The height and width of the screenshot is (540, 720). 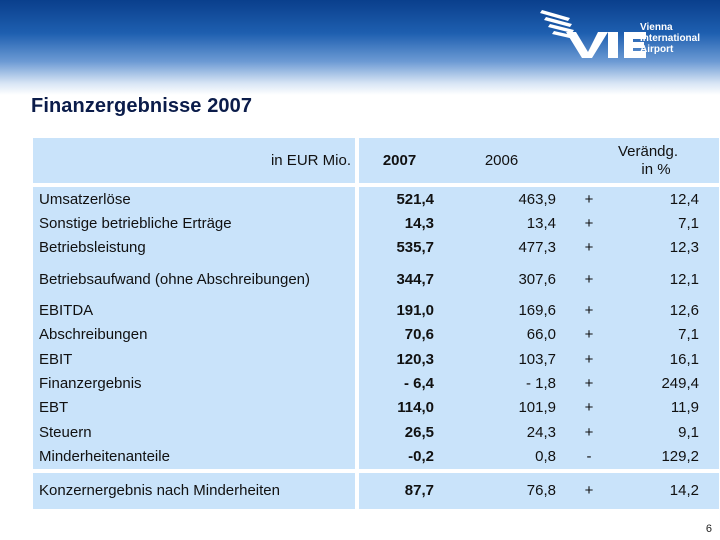 What do you see at coordinates (194, 160) in the screenshot?
I see `unit-header: in EUR Mio.` at bounding box center [194, 160].